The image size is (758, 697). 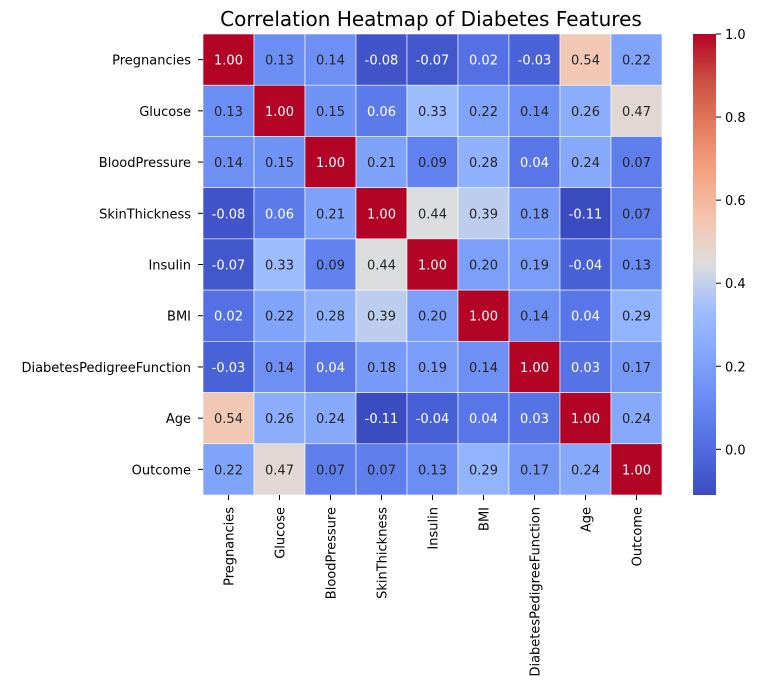 I want to click on heatmap-cell-value: 0.19, so click(x=432, y=368).